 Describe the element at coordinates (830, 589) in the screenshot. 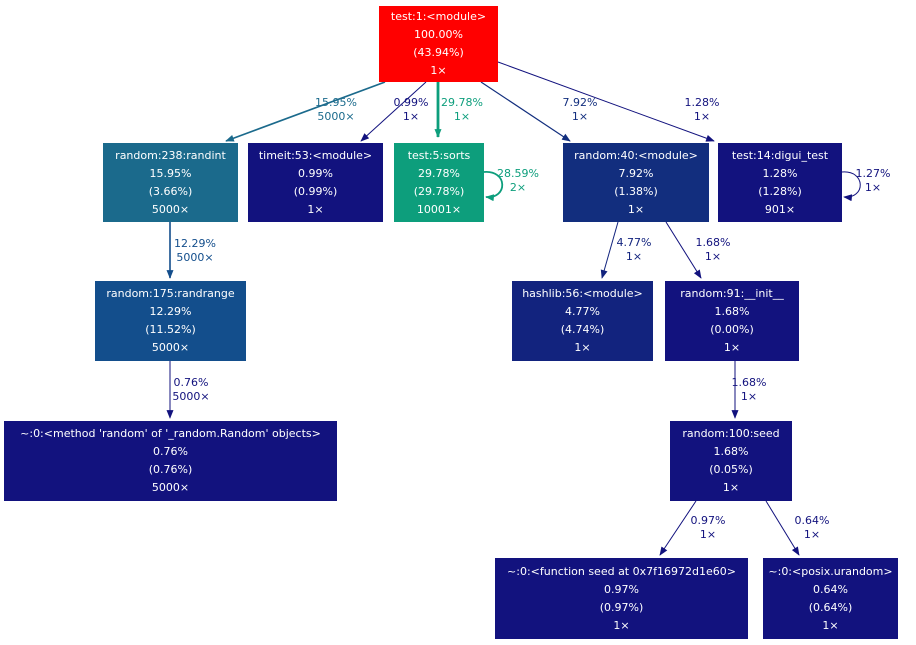

I see `node-total: 0.64%` at that location.